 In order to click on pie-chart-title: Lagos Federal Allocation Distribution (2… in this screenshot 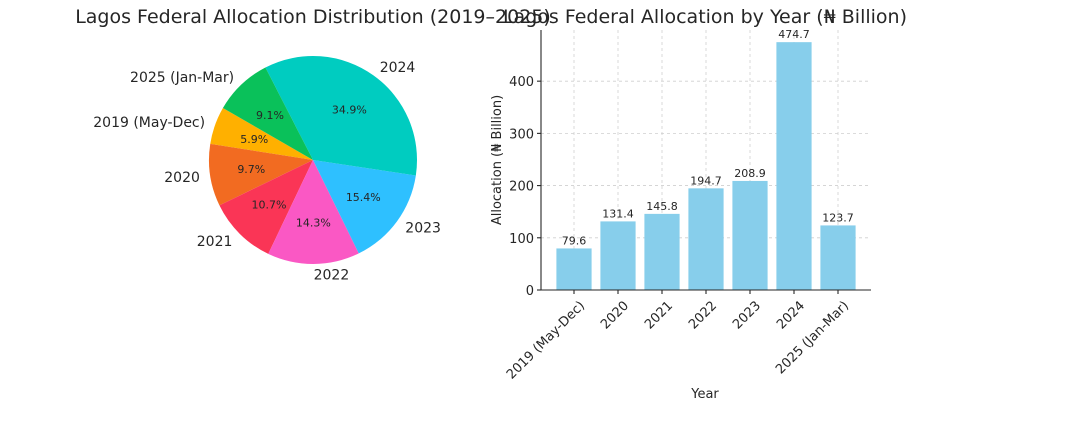, I will do `click(313, 17)`.